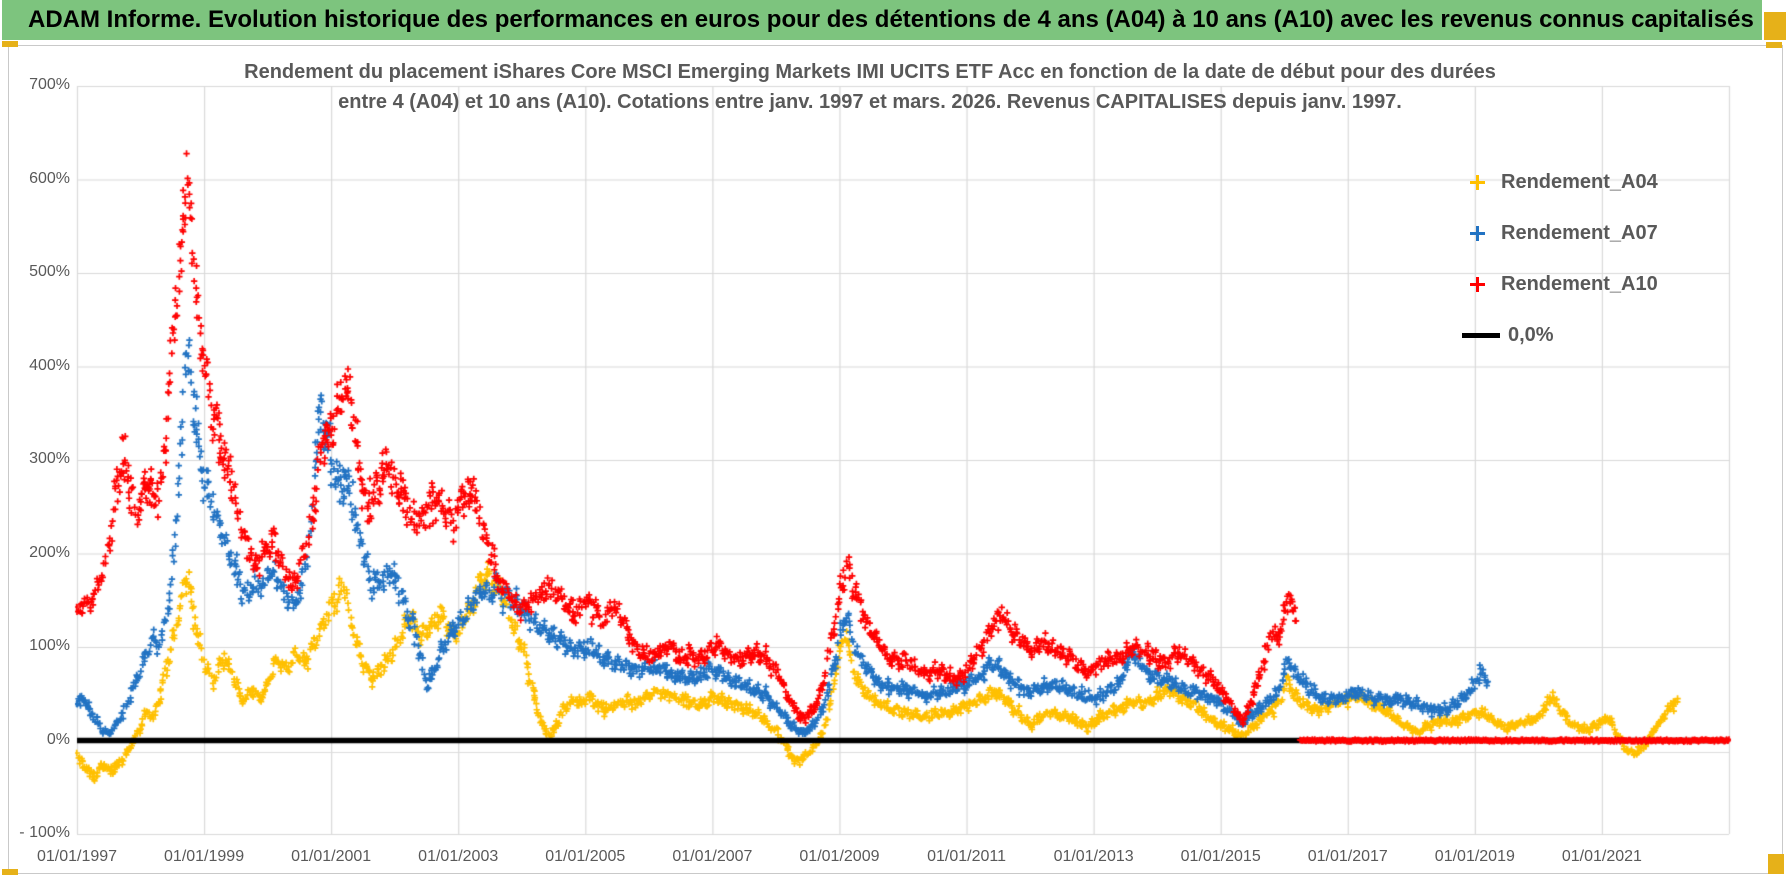 Image resolution: width=1790 pixels, height=886 pixels. Describe the element at coordinates (1579, 182) in the screenshot. I see `legend-label: Rendement_A04` at that location.